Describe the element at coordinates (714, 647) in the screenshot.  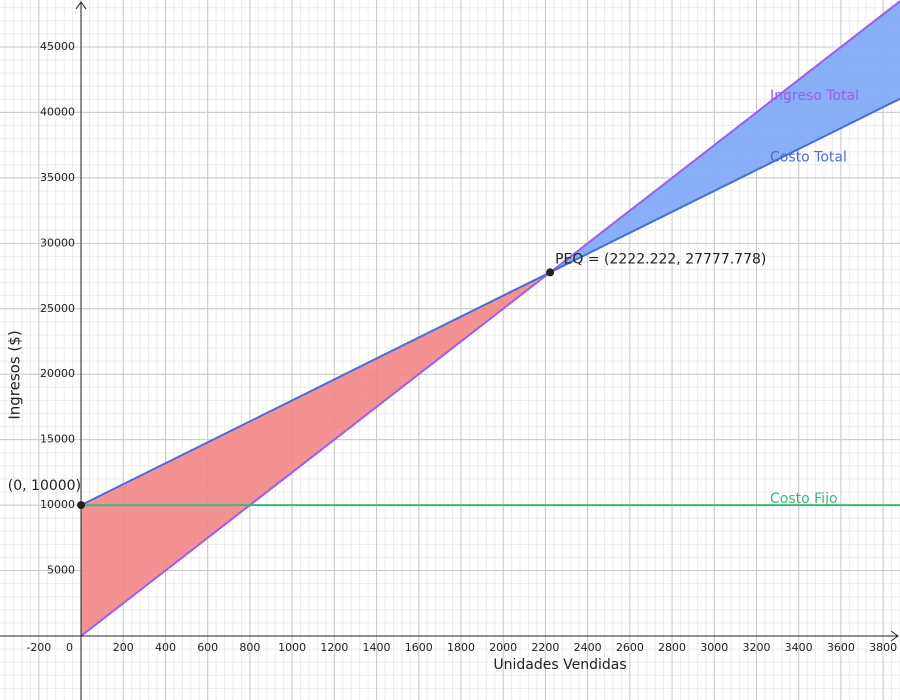
I see `x-tick-label: 3000` at that location.